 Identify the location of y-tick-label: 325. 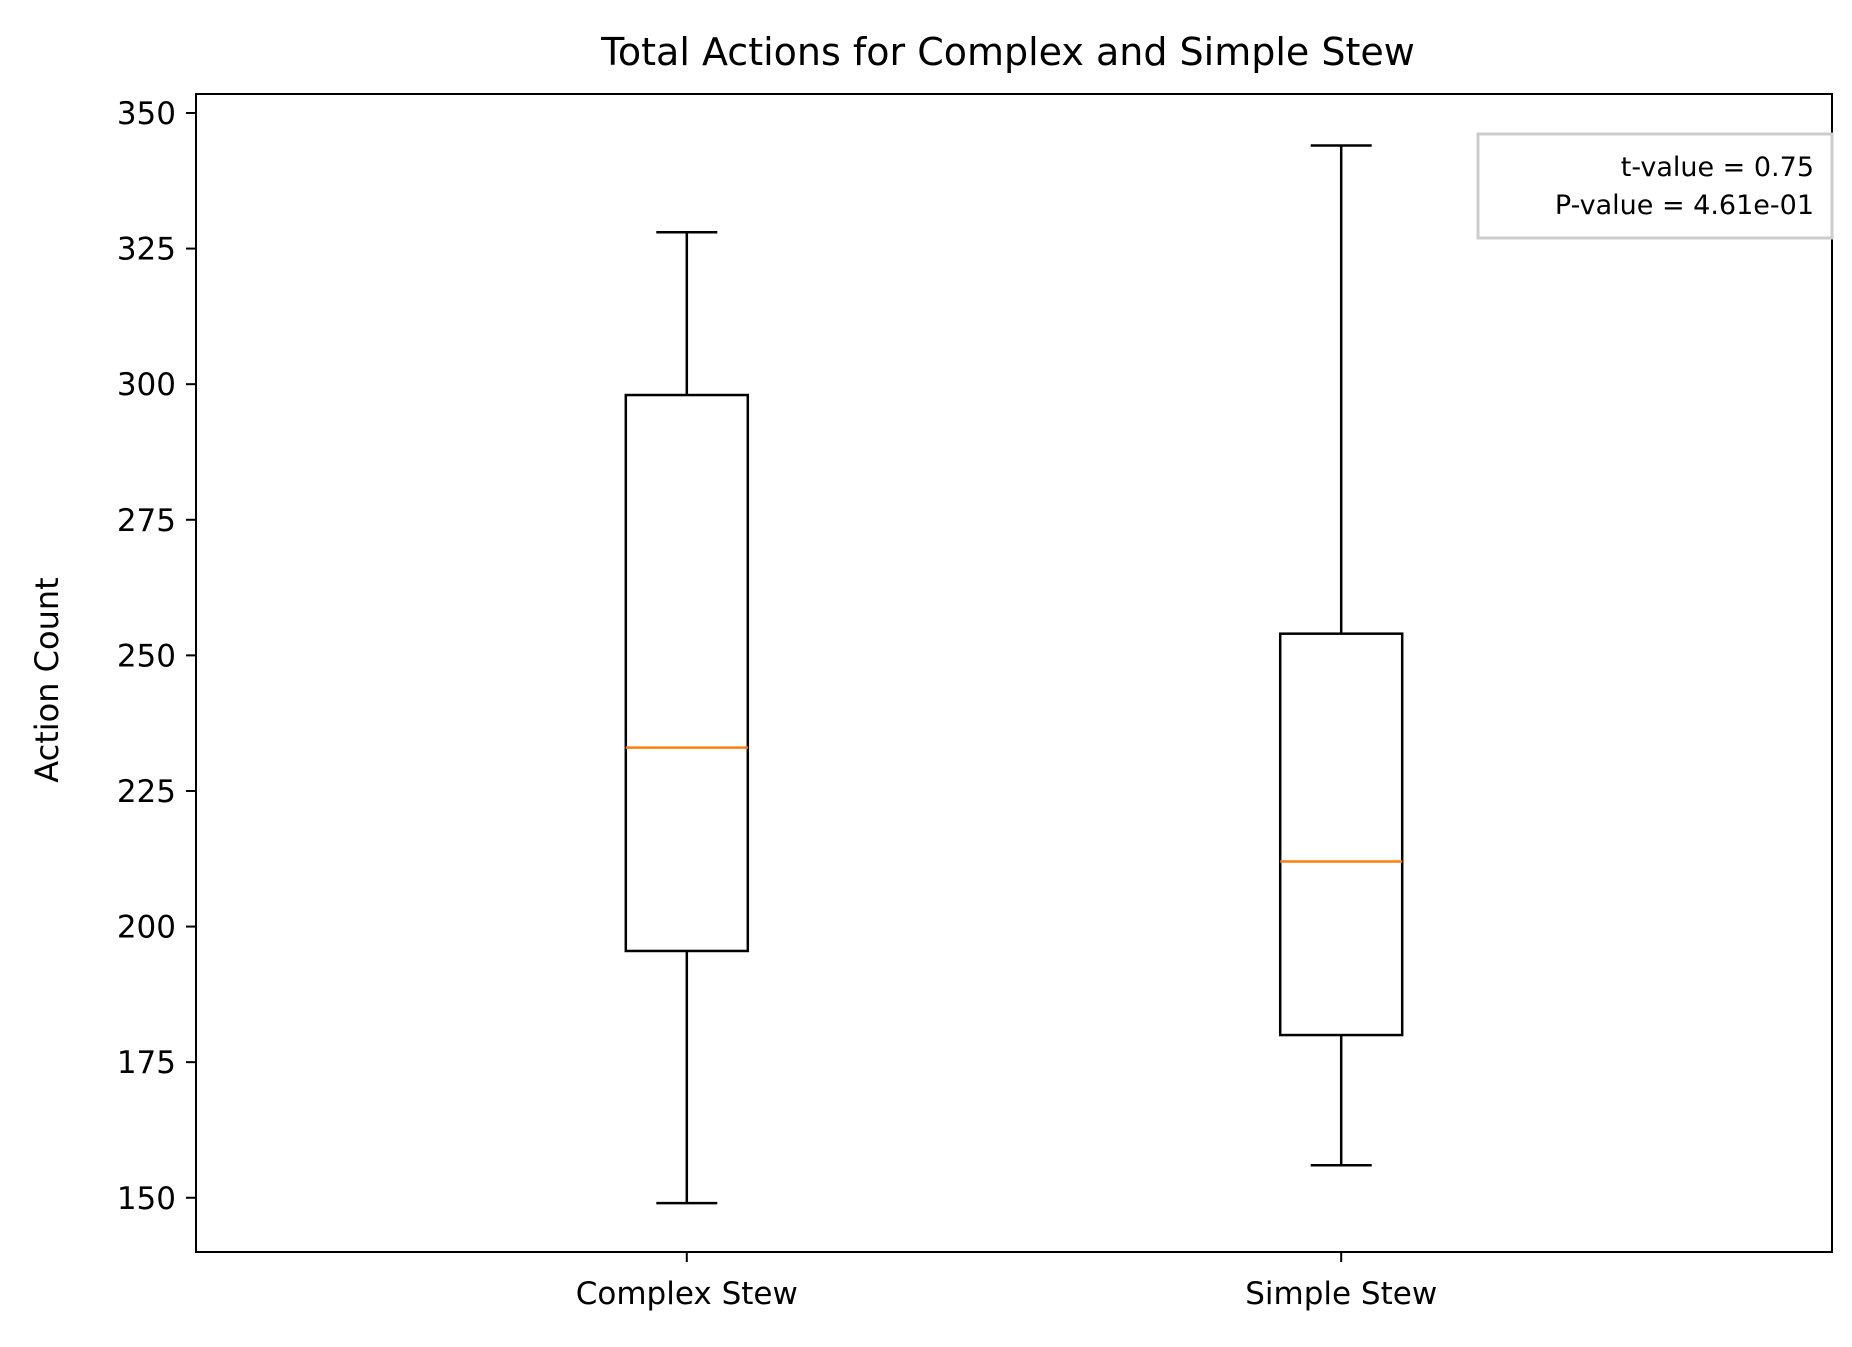
(146, 250).